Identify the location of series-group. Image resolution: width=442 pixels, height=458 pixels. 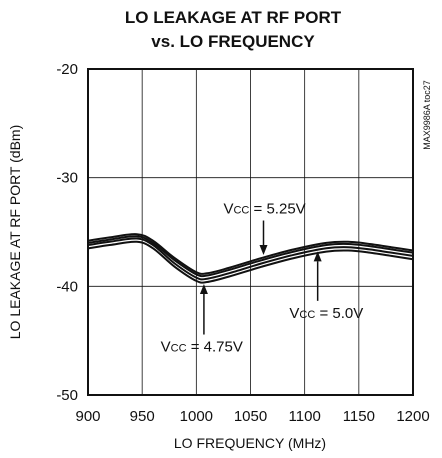
(250, 258).